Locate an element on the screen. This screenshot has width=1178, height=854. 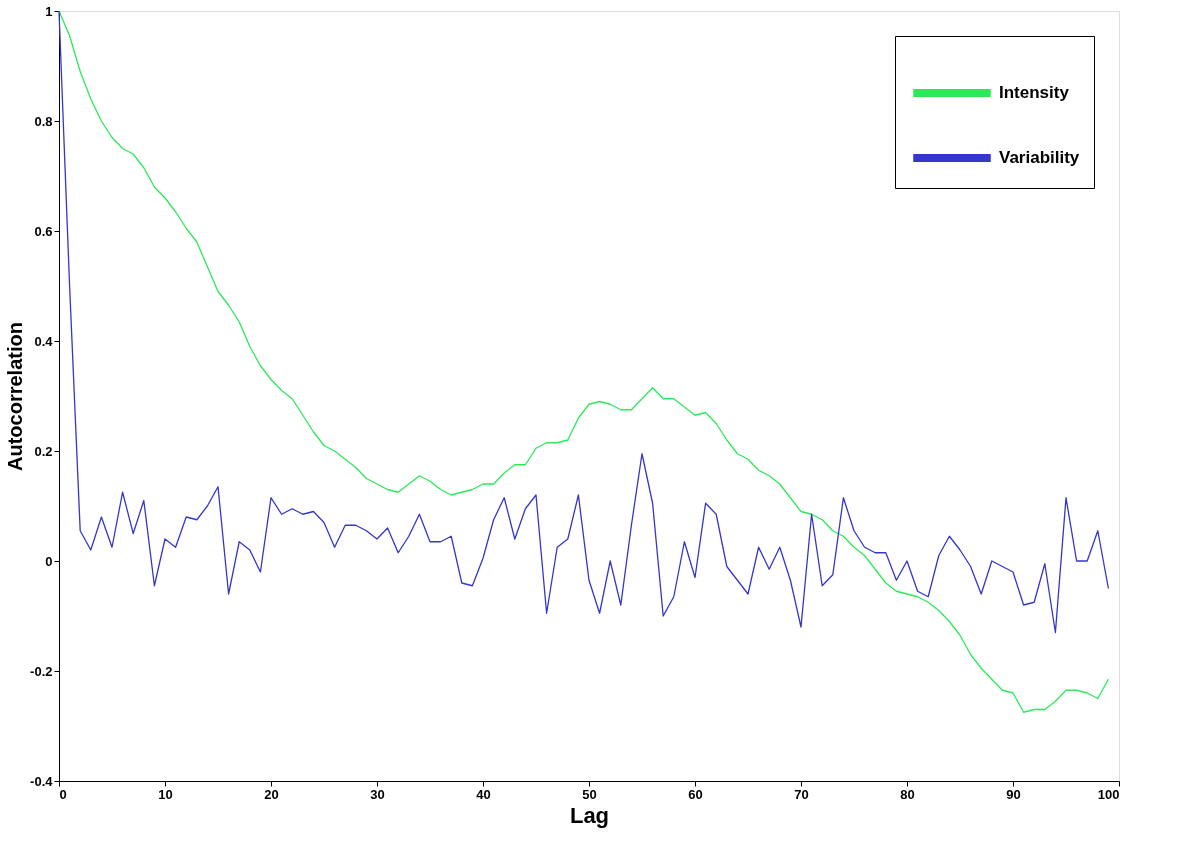
x-tick-label: 20 is located at coordinates (271, 794).